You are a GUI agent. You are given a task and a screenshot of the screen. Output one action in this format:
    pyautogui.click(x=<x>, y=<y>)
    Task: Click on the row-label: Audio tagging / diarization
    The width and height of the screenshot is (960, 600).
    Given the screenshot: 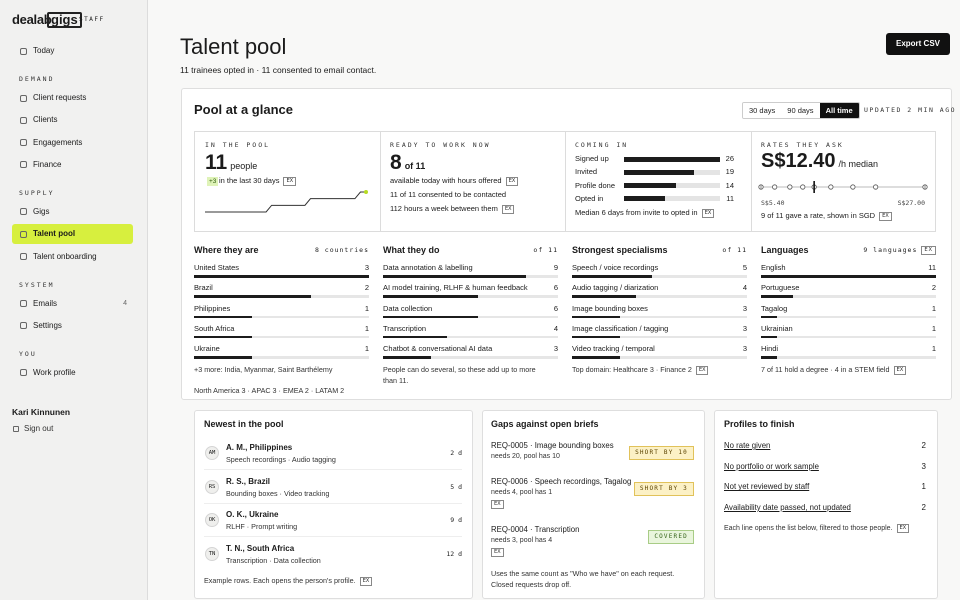 What is the action you would take?
    pyautogui.click(x=615, y=288)
    